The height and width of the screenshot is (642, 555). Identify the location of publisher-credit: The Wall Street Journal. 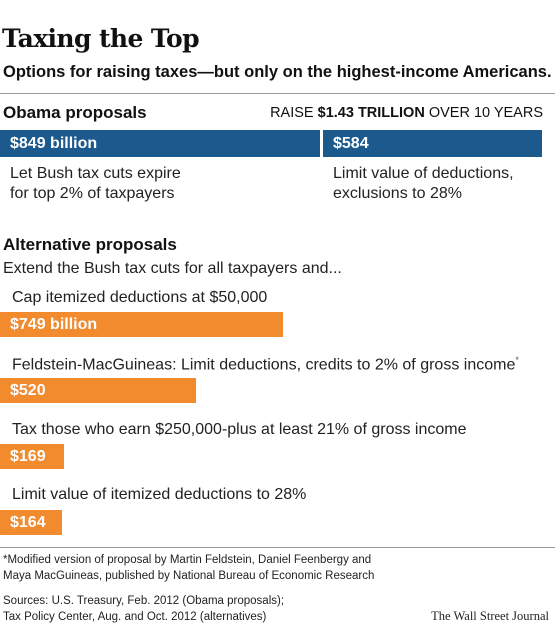
(490, 616).